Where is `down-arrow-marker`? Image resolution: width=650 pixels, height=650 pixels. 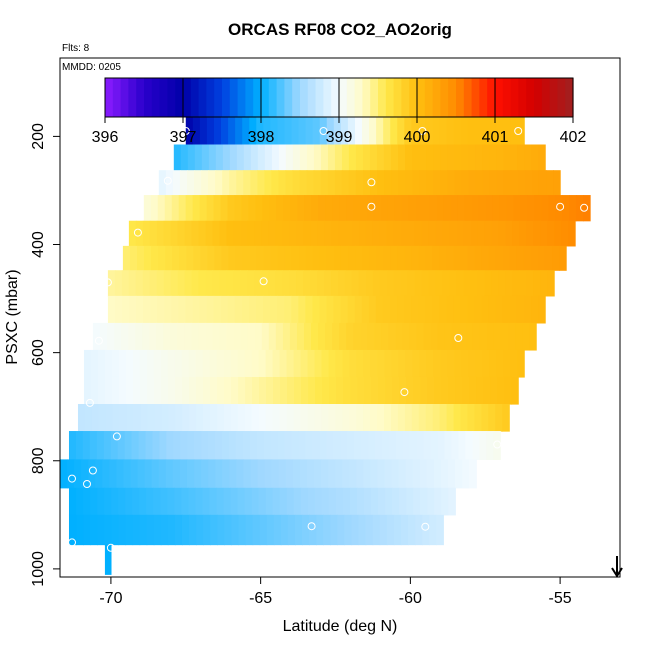 down-arrow-marker is located at coordinates (617, 567).